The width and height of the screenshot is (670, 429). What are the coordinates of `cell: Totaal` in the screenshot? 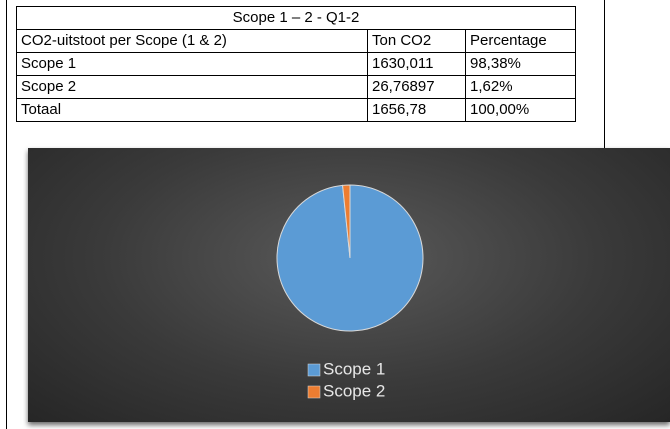 It's located at (192, 110).